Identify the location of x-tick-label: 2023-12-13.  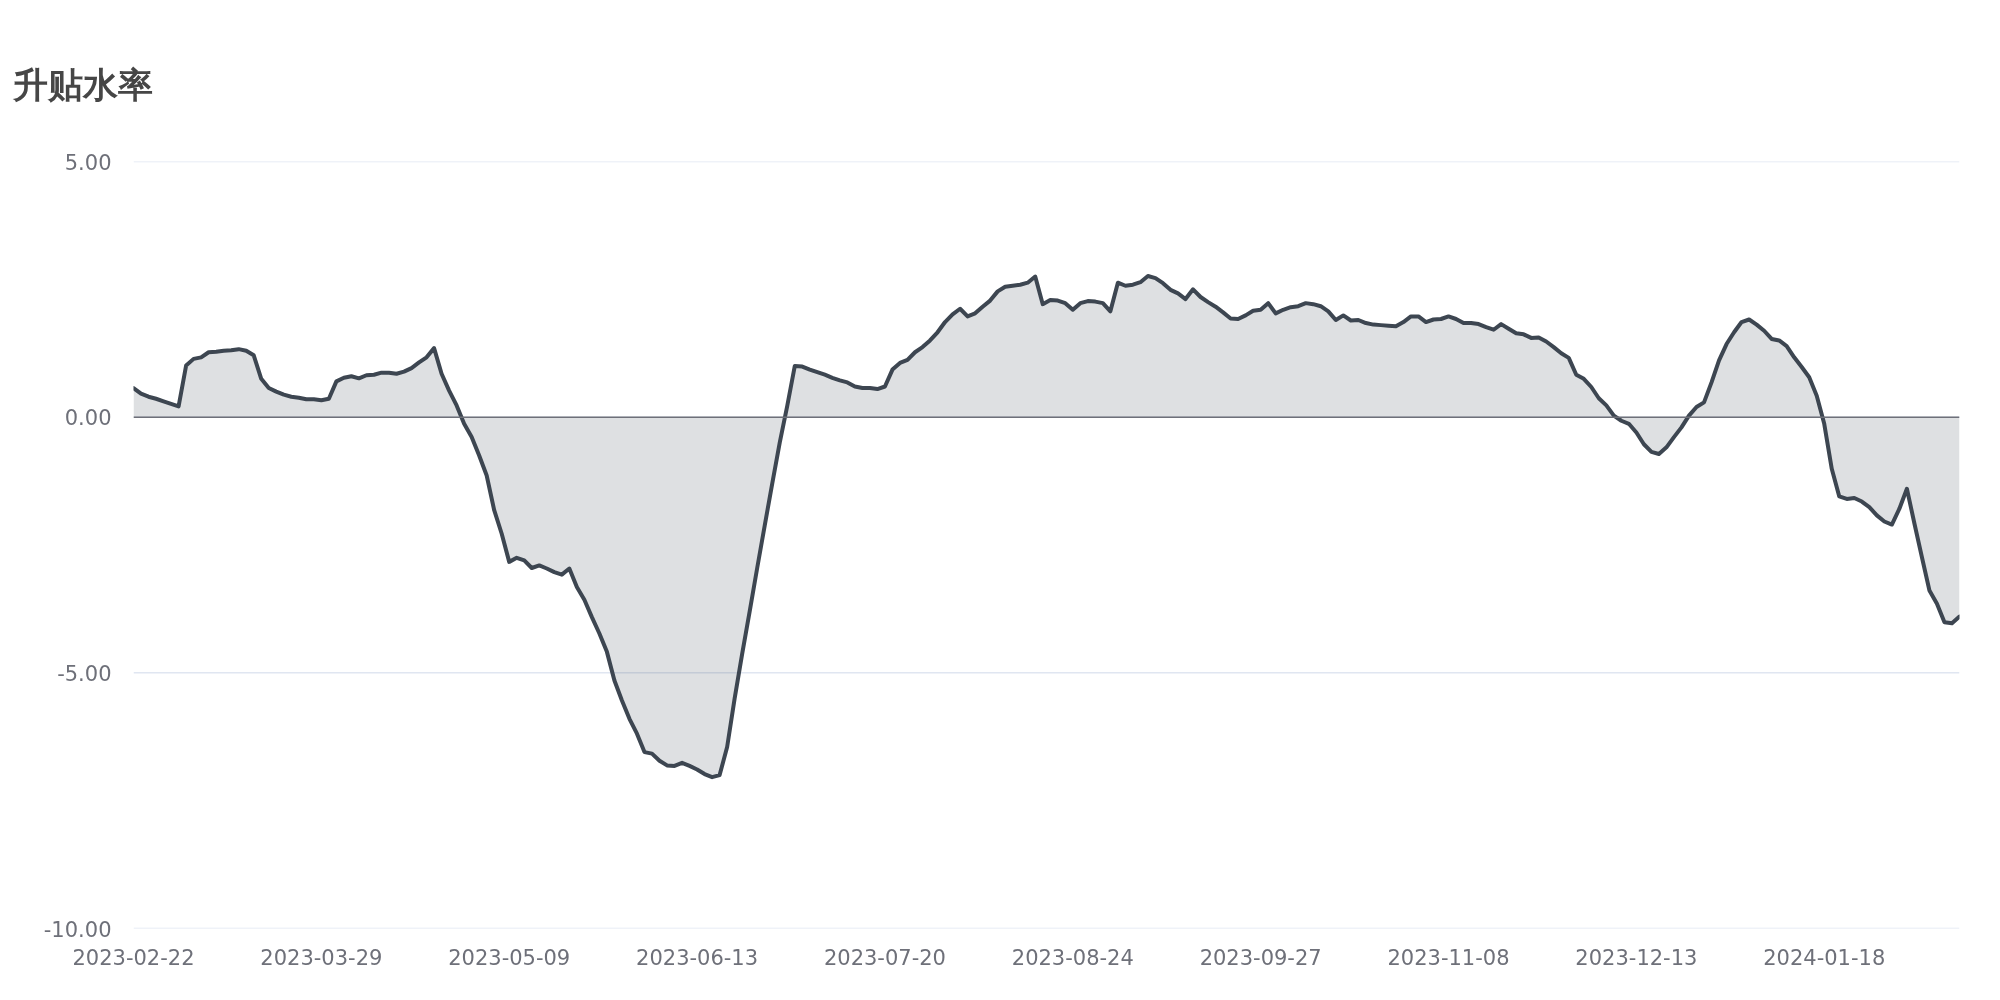
(1636, 957).